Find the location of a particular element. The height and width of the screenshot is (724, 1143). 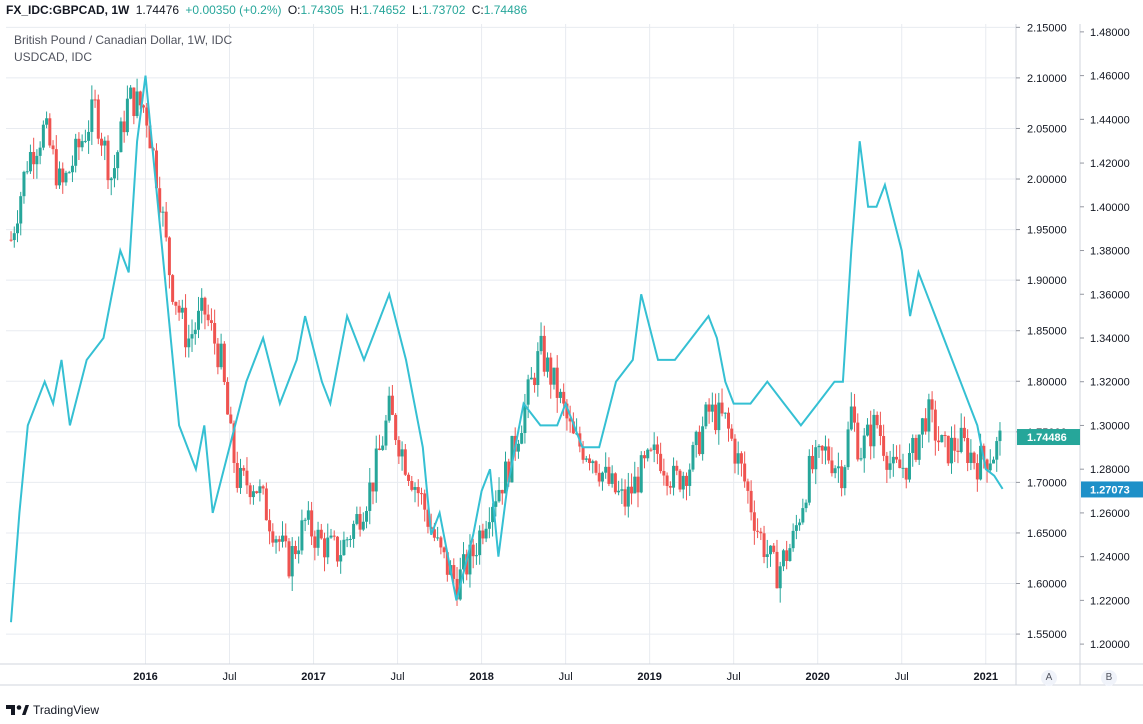

scale-a-button: A is located at coordinates (1049, 678).